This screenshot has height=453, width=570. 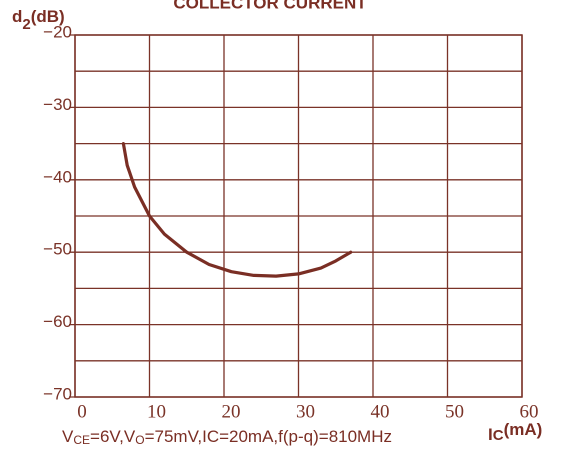 I want to click on condition-note: VCE=6V,VO=75mV,IC=20mA,f(p-q)=810MHz, so click(x=227, y=437).